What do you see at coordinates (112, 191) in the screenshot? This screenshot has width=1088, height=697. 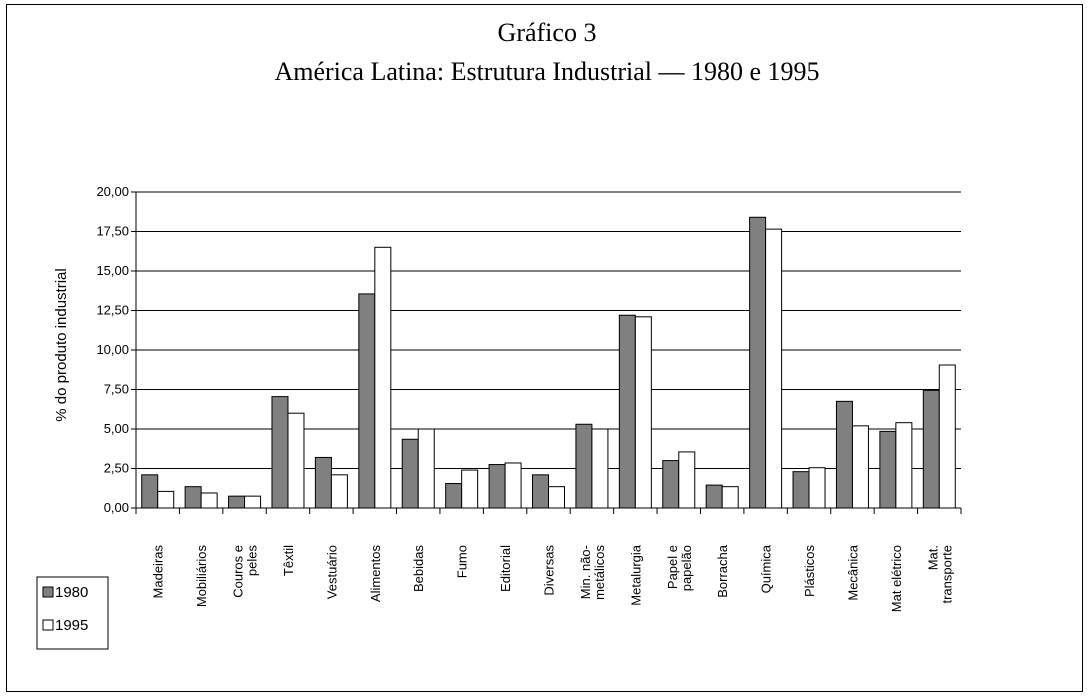 I see `y-tick-label: 20,00` at bounding box center [112, 191].